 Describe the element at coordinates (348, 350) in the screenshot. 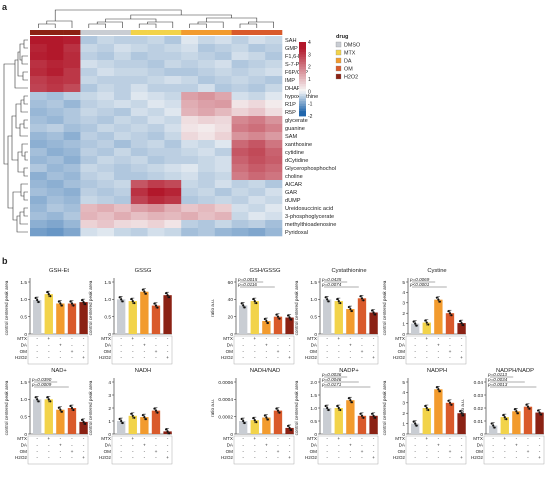

I see `treatment-table` at that location.